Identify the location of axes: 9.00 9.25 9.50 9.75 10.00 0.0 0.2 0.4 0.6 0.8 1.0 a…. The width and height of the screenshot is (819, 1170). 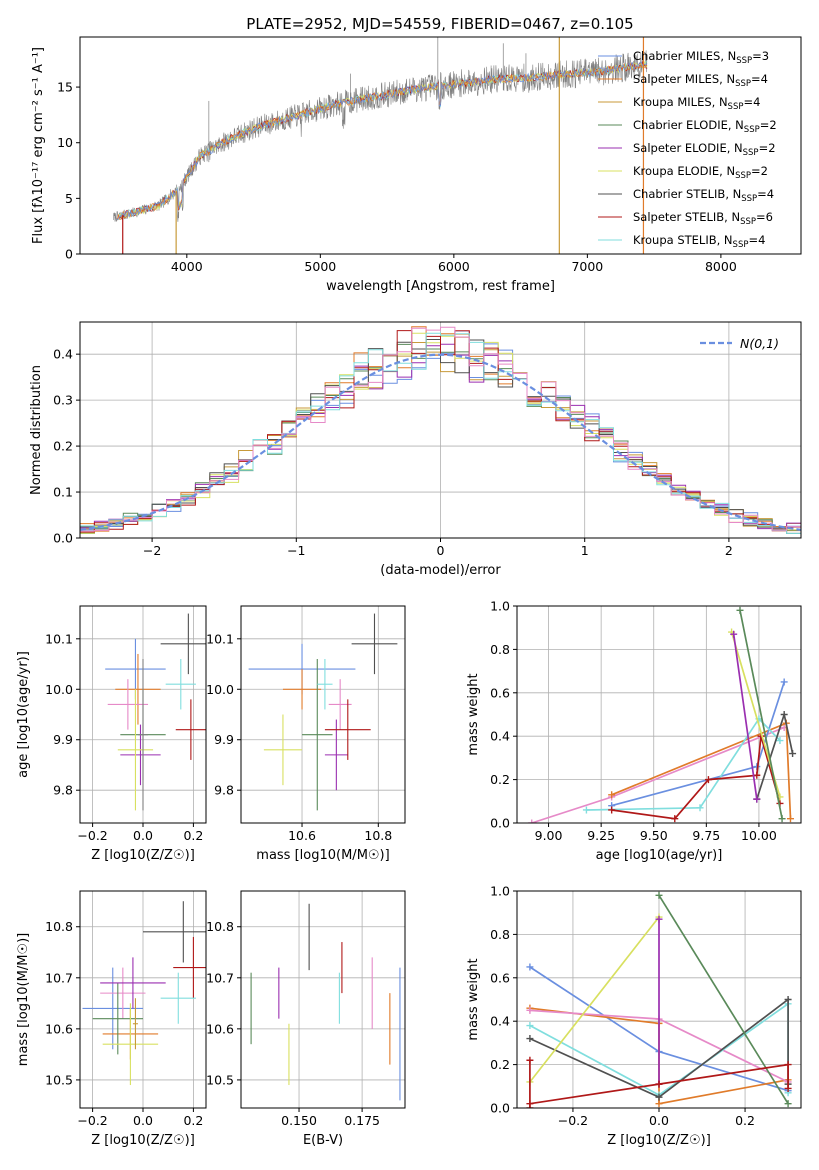
(634, 731).